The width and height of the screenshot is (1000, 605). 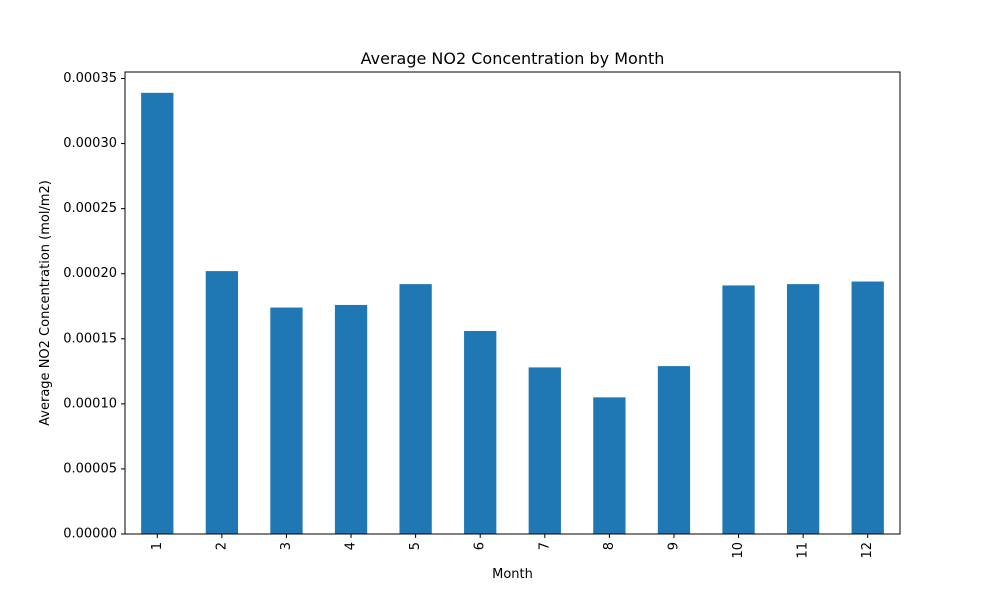 I want to click on y-tick-label: 0.00010, so click(x=90, y=403).